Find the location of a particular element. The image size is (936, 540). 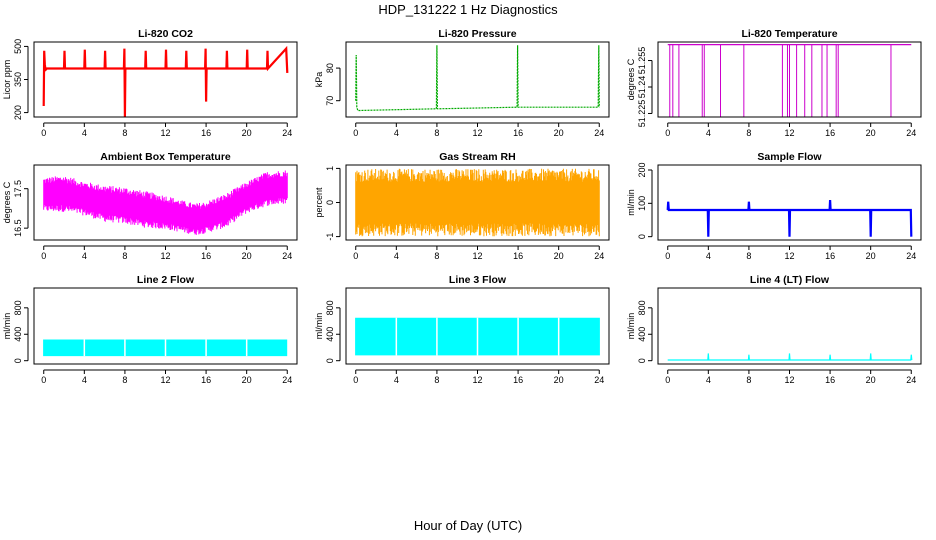

figure-xlabel: Hour of Day (UTC) is located at coordinates (468, 525).